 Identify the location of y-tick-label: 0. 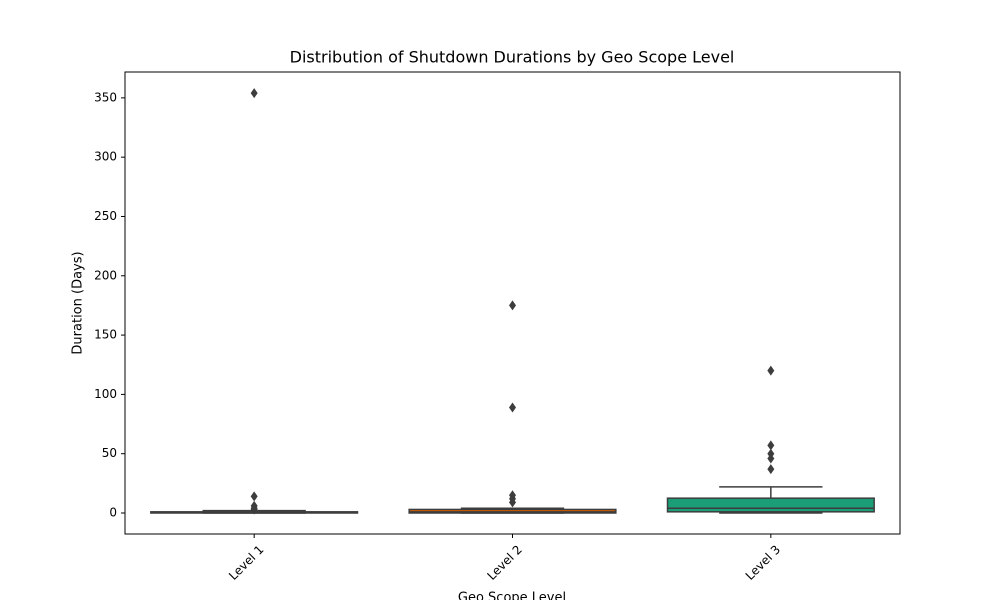
(113, 513).